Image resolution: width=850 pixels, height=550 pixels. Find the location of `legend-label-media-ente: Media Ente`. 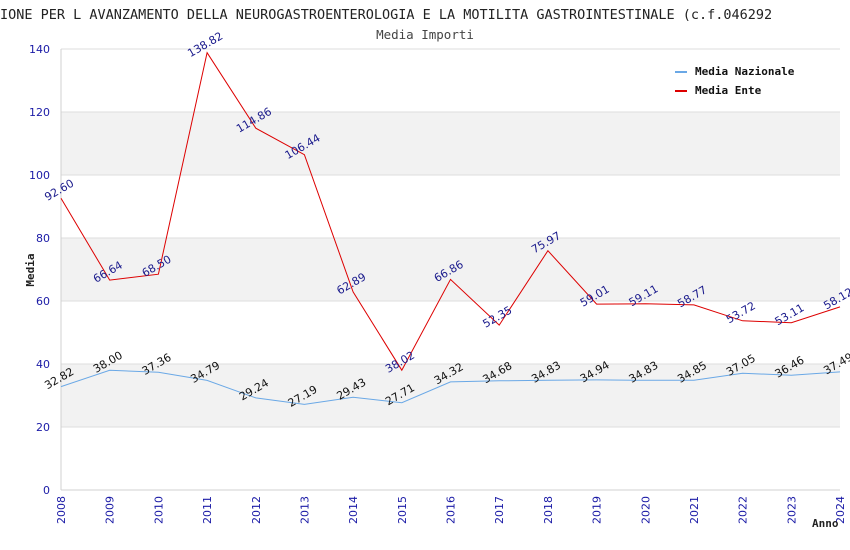

legend-label-media-ente: Media Ente is located at coordinates (728, 90).